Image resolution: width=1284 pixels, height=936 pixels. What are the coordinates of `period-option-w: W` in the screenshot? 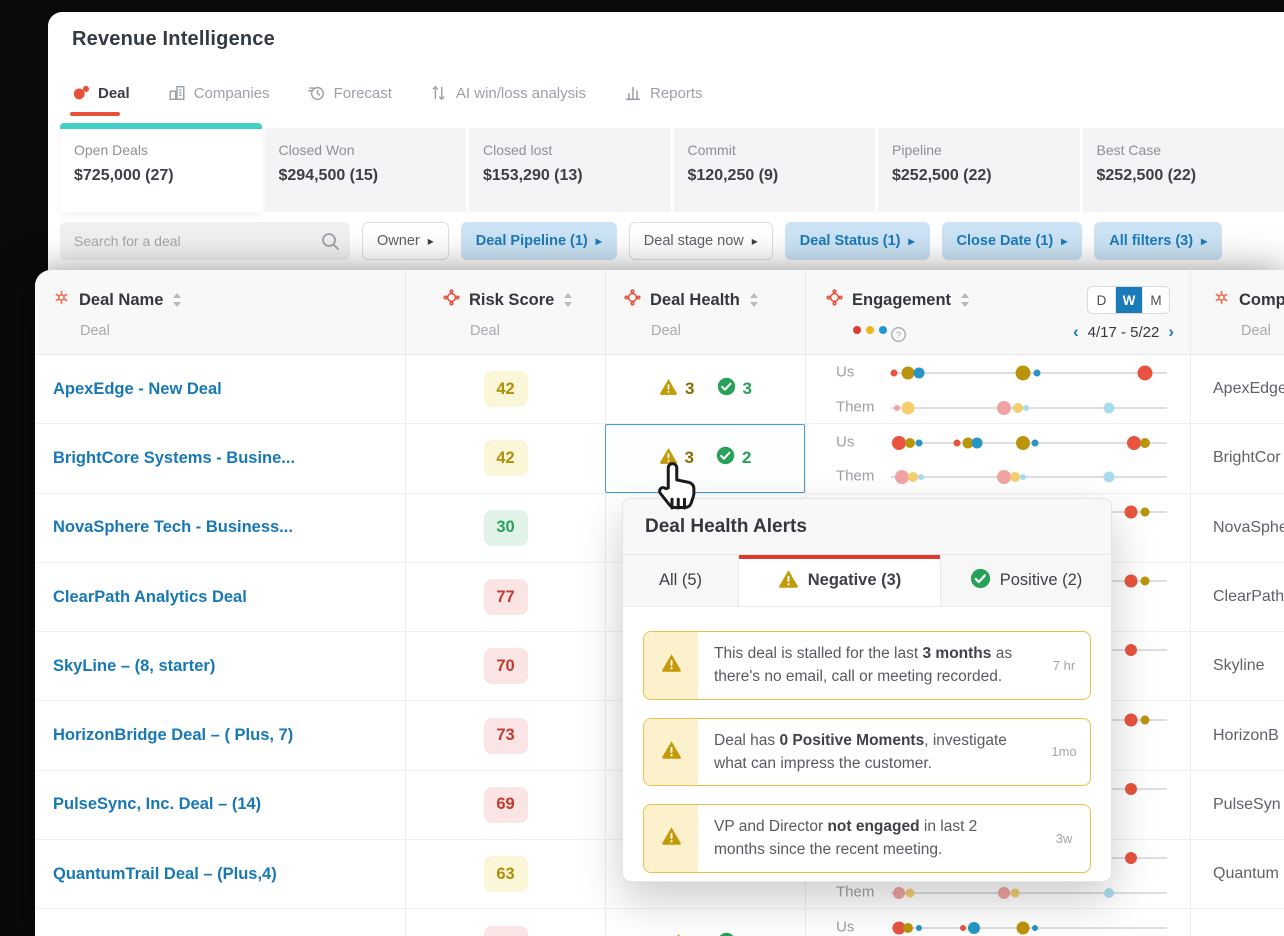 It's located at (1128, 300).